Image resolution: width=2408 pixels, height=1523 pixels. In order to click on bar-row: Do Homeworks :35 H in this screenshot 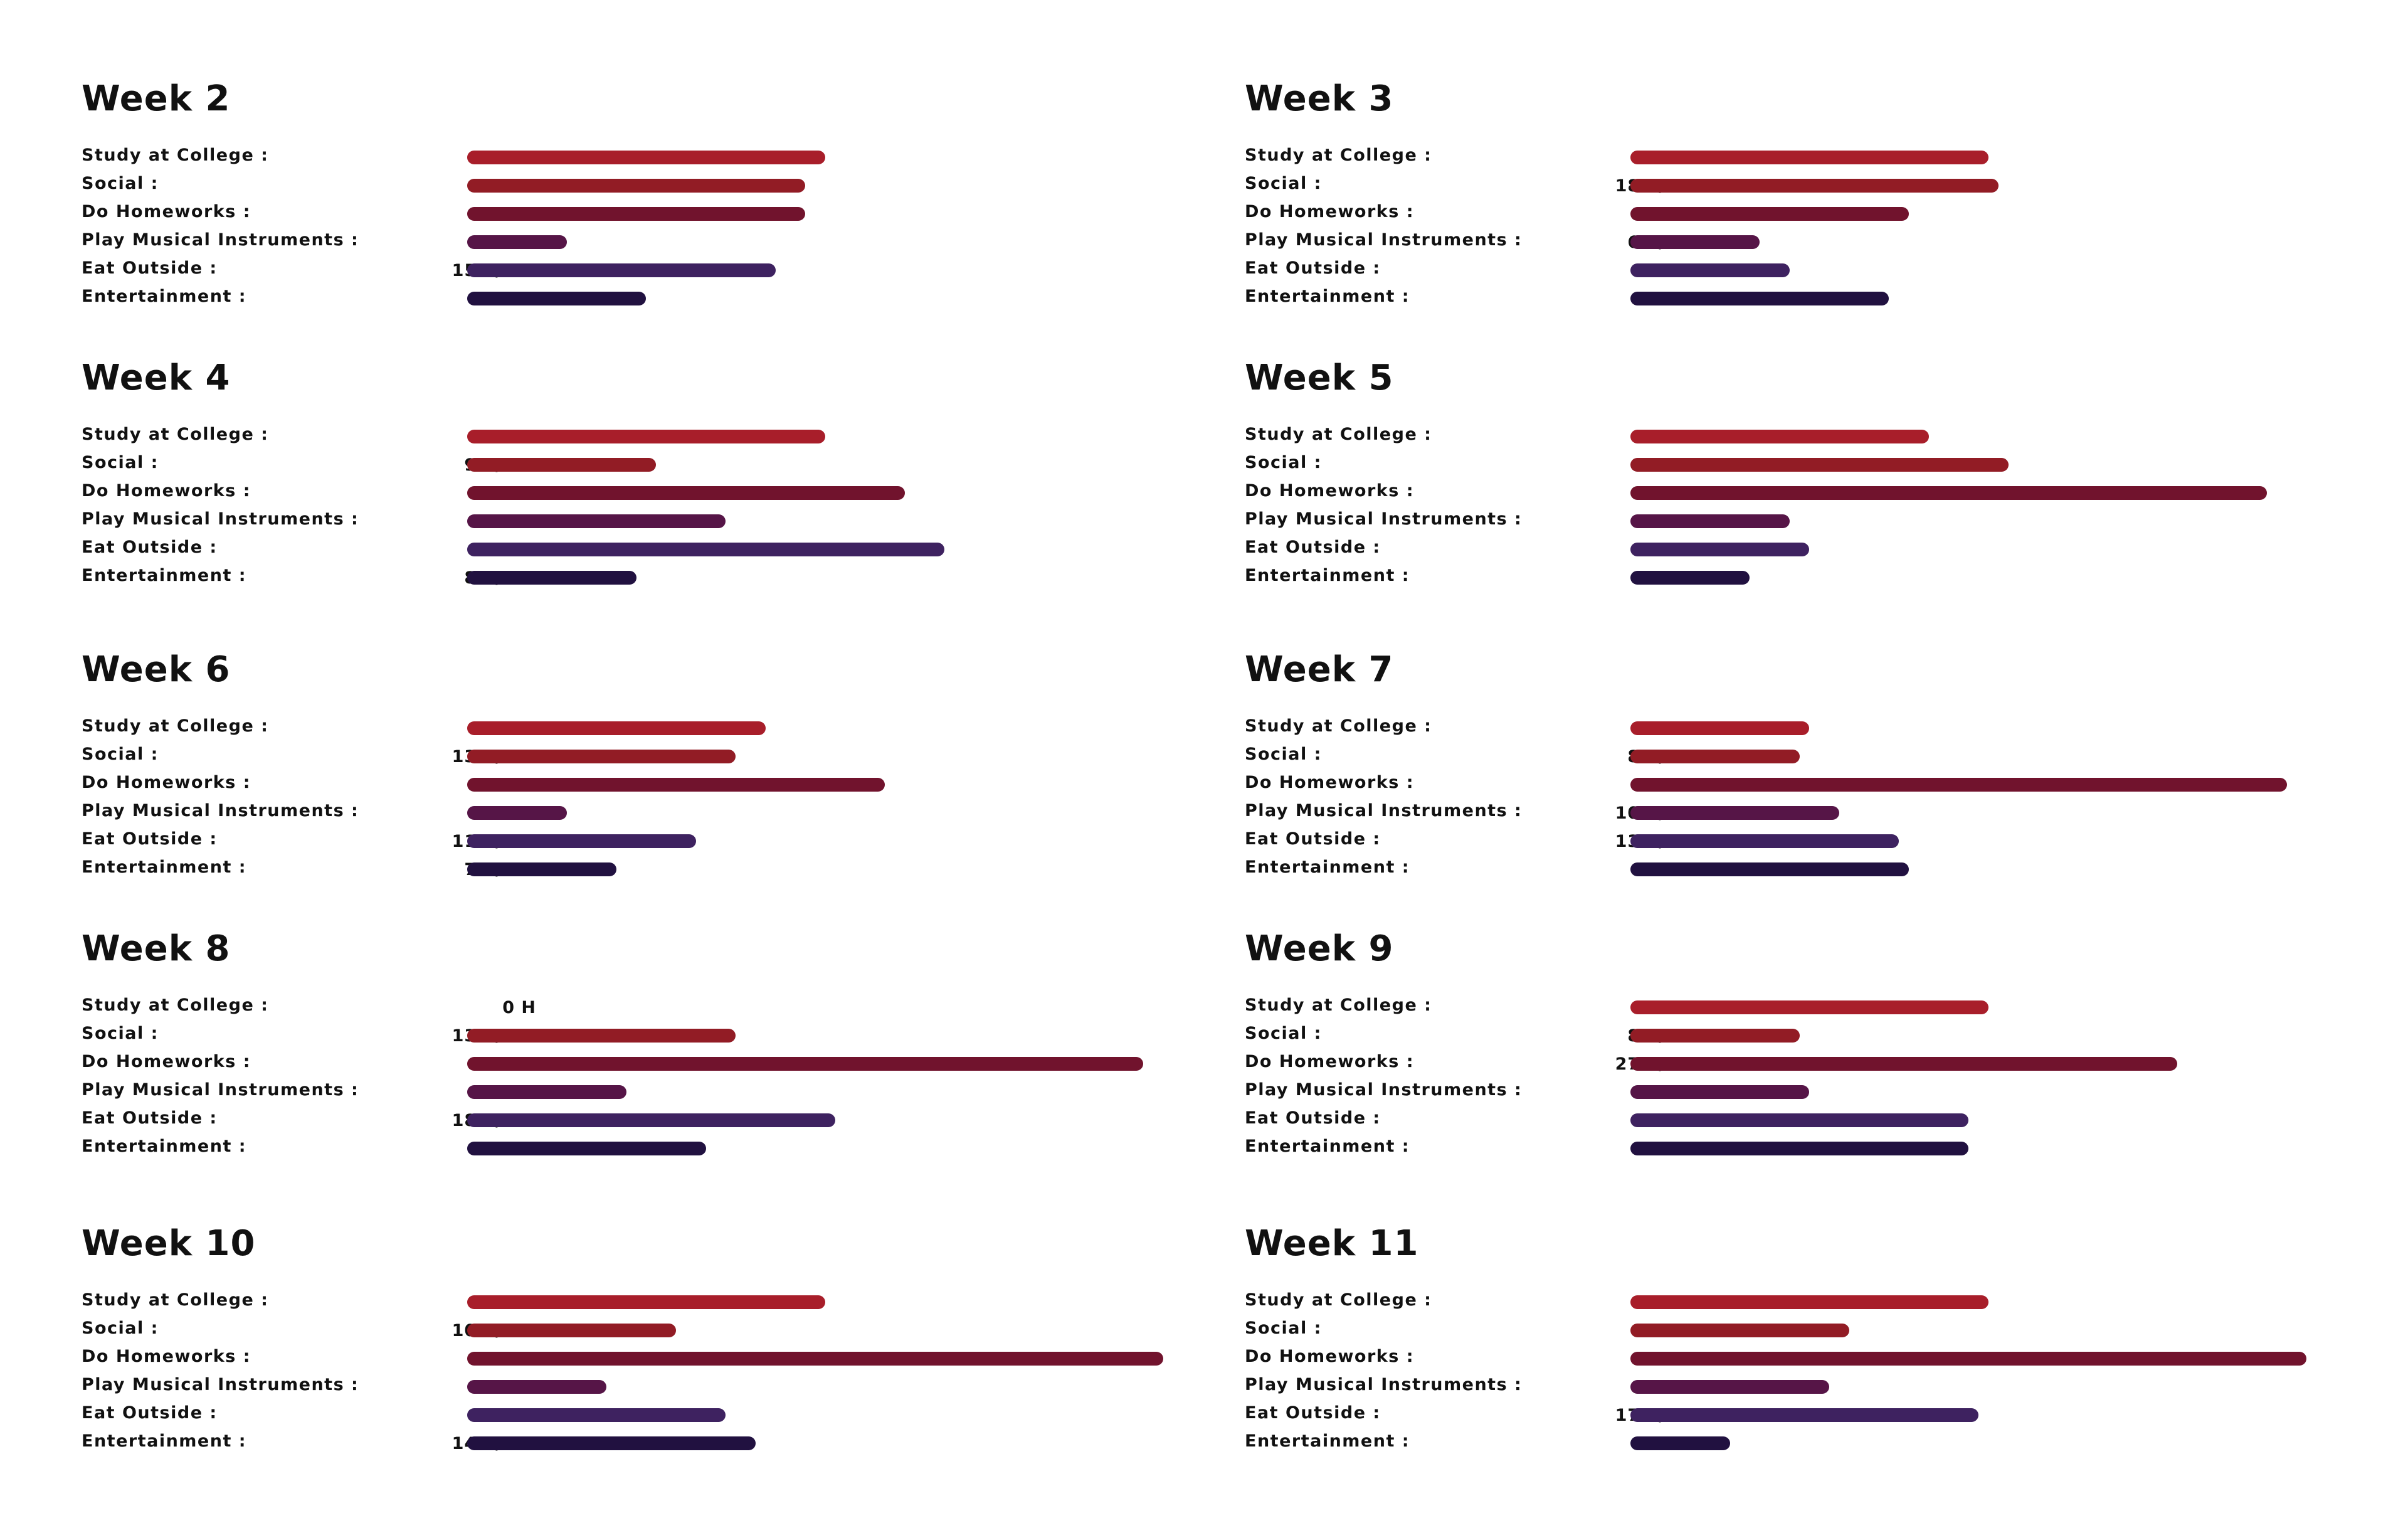, I will do `click(665, 1358)`.